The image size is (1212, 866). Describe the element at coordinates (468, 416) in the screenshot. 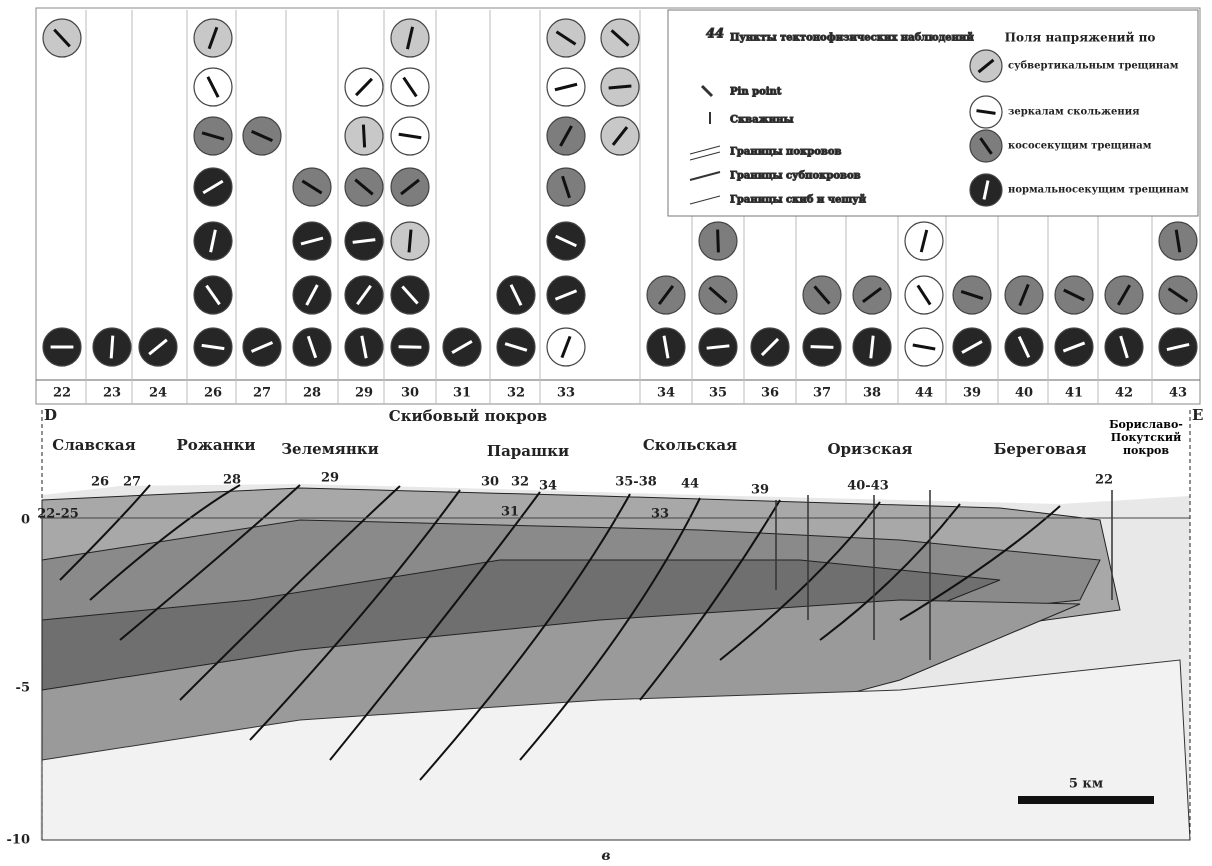

I see `cover-label: Скибовый покров` at that location.